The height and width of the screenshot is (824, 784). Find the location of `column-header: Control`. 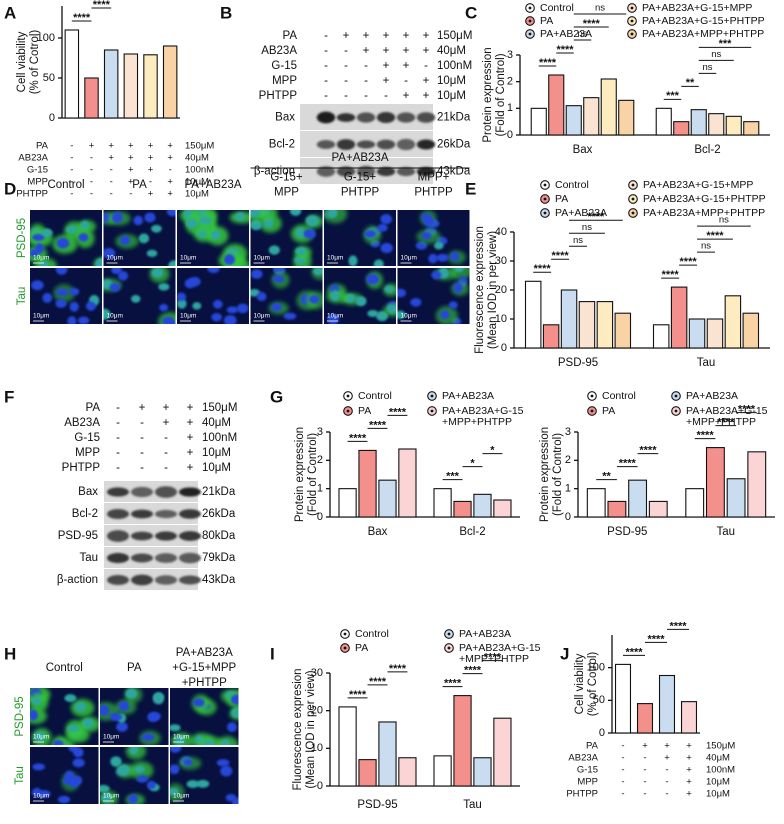

column-header: Control is located at coordinates (65, 185).